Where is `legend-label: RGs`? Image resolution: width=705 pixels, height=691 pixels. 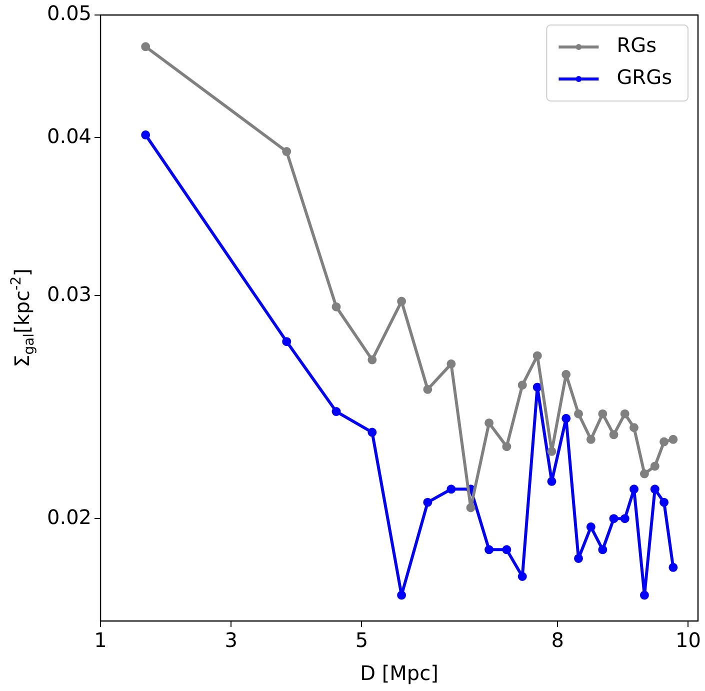 legend-label: RGs is located at coordinates (636, 45).